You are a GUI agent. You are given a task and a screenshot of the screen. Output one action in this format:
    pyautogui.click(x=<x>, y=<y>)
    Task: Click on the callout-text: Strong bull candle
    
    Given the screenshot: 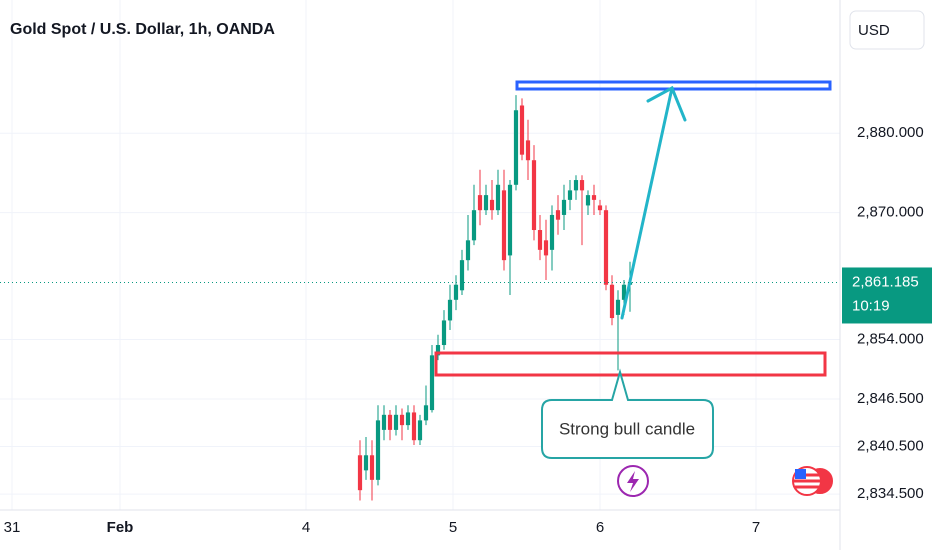 What is the action you would take?
    pyautogui.click(x=627, y=428)
    